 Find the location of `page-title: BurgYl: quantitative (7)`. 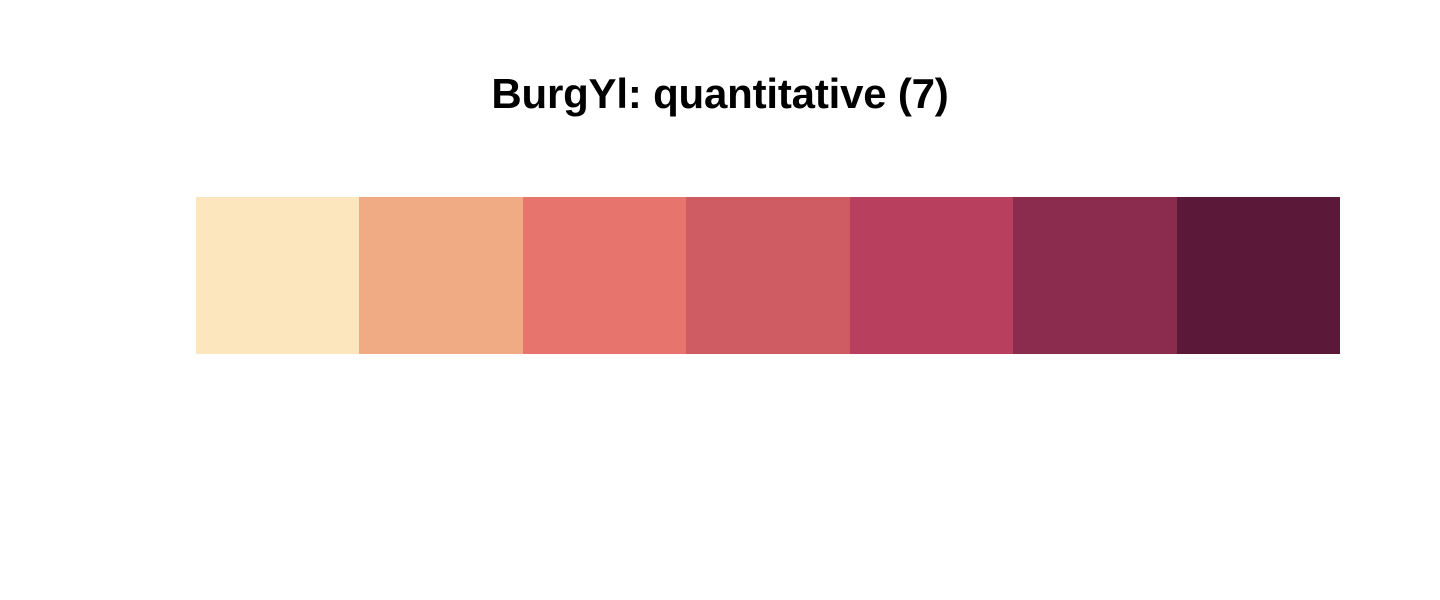

page-title: BurgYl: quantitative (7) is located at coordinates (720, 93).